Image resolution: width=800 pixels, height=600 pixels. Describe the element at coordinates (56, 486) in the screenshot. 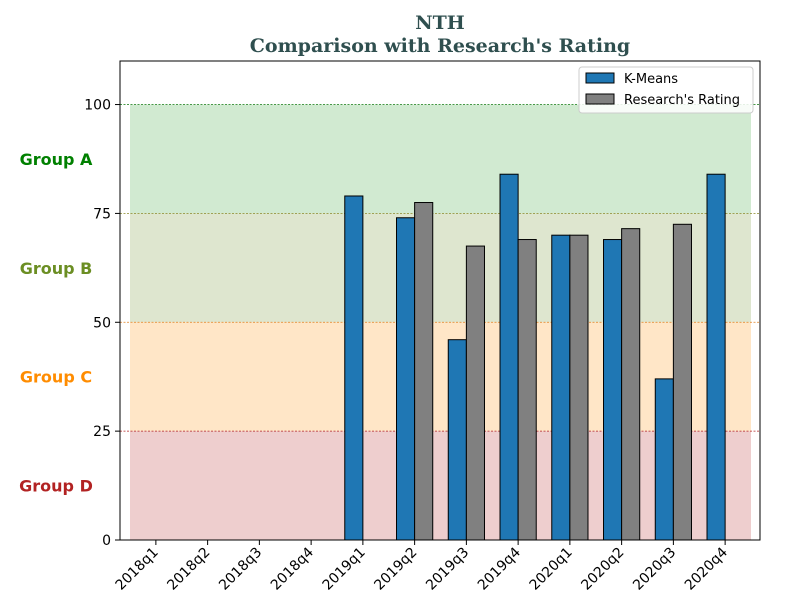

I see `group-label-group-d: Group D` at that location.